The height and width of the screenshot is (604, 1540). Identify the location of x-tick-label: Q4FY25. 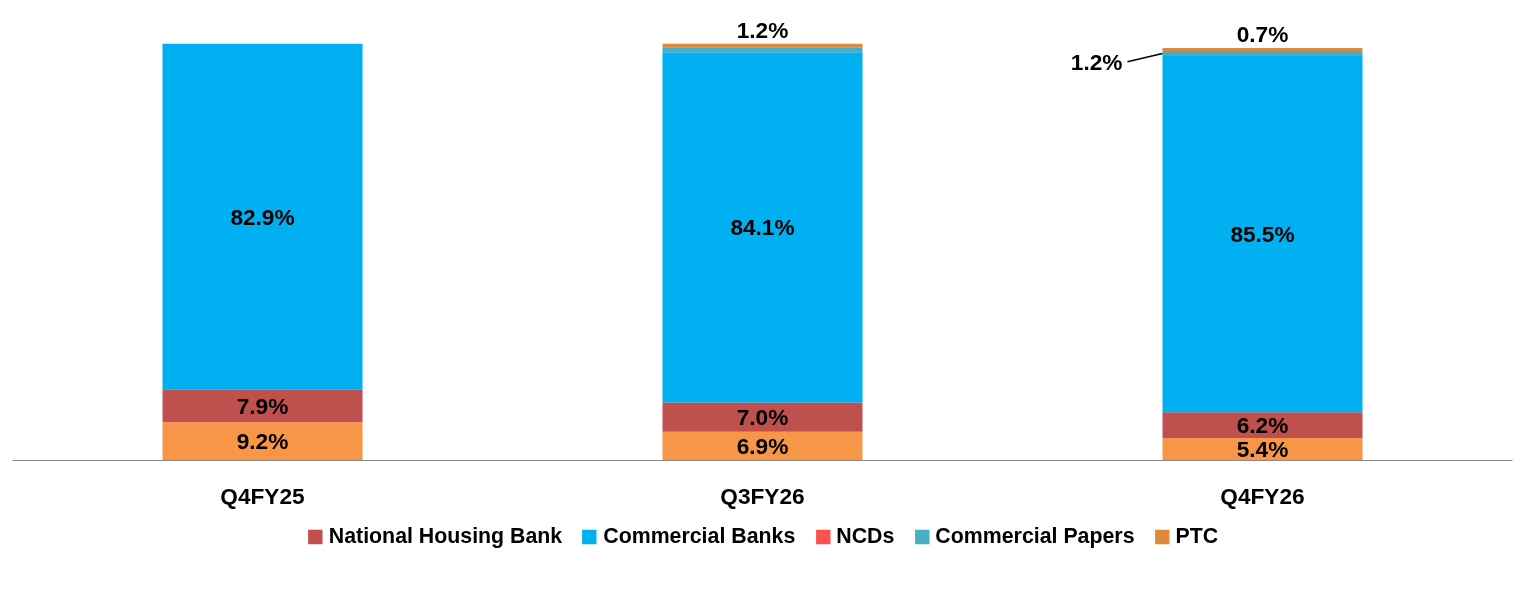
(262, 495).